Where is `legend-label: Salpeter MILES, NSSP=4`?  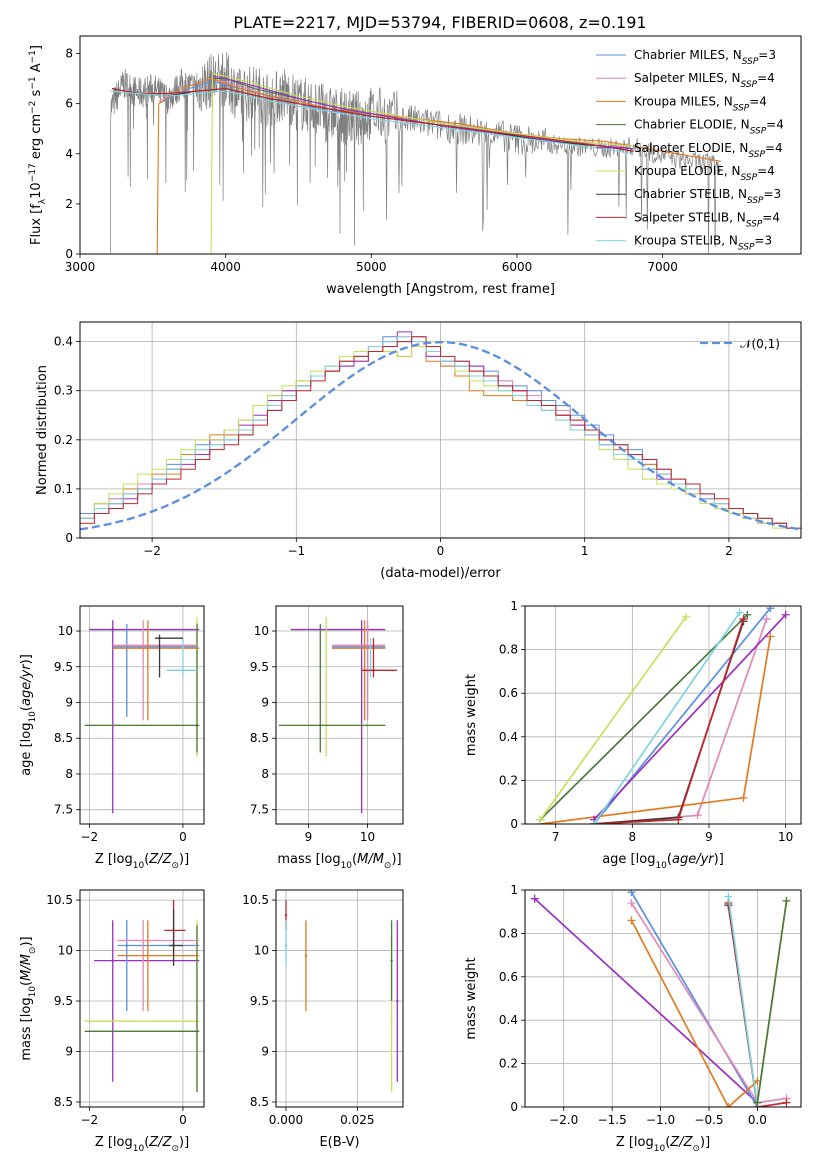
legend-label: Salpeter MILES, NSSP=4 is located at coordinates (704, 80).